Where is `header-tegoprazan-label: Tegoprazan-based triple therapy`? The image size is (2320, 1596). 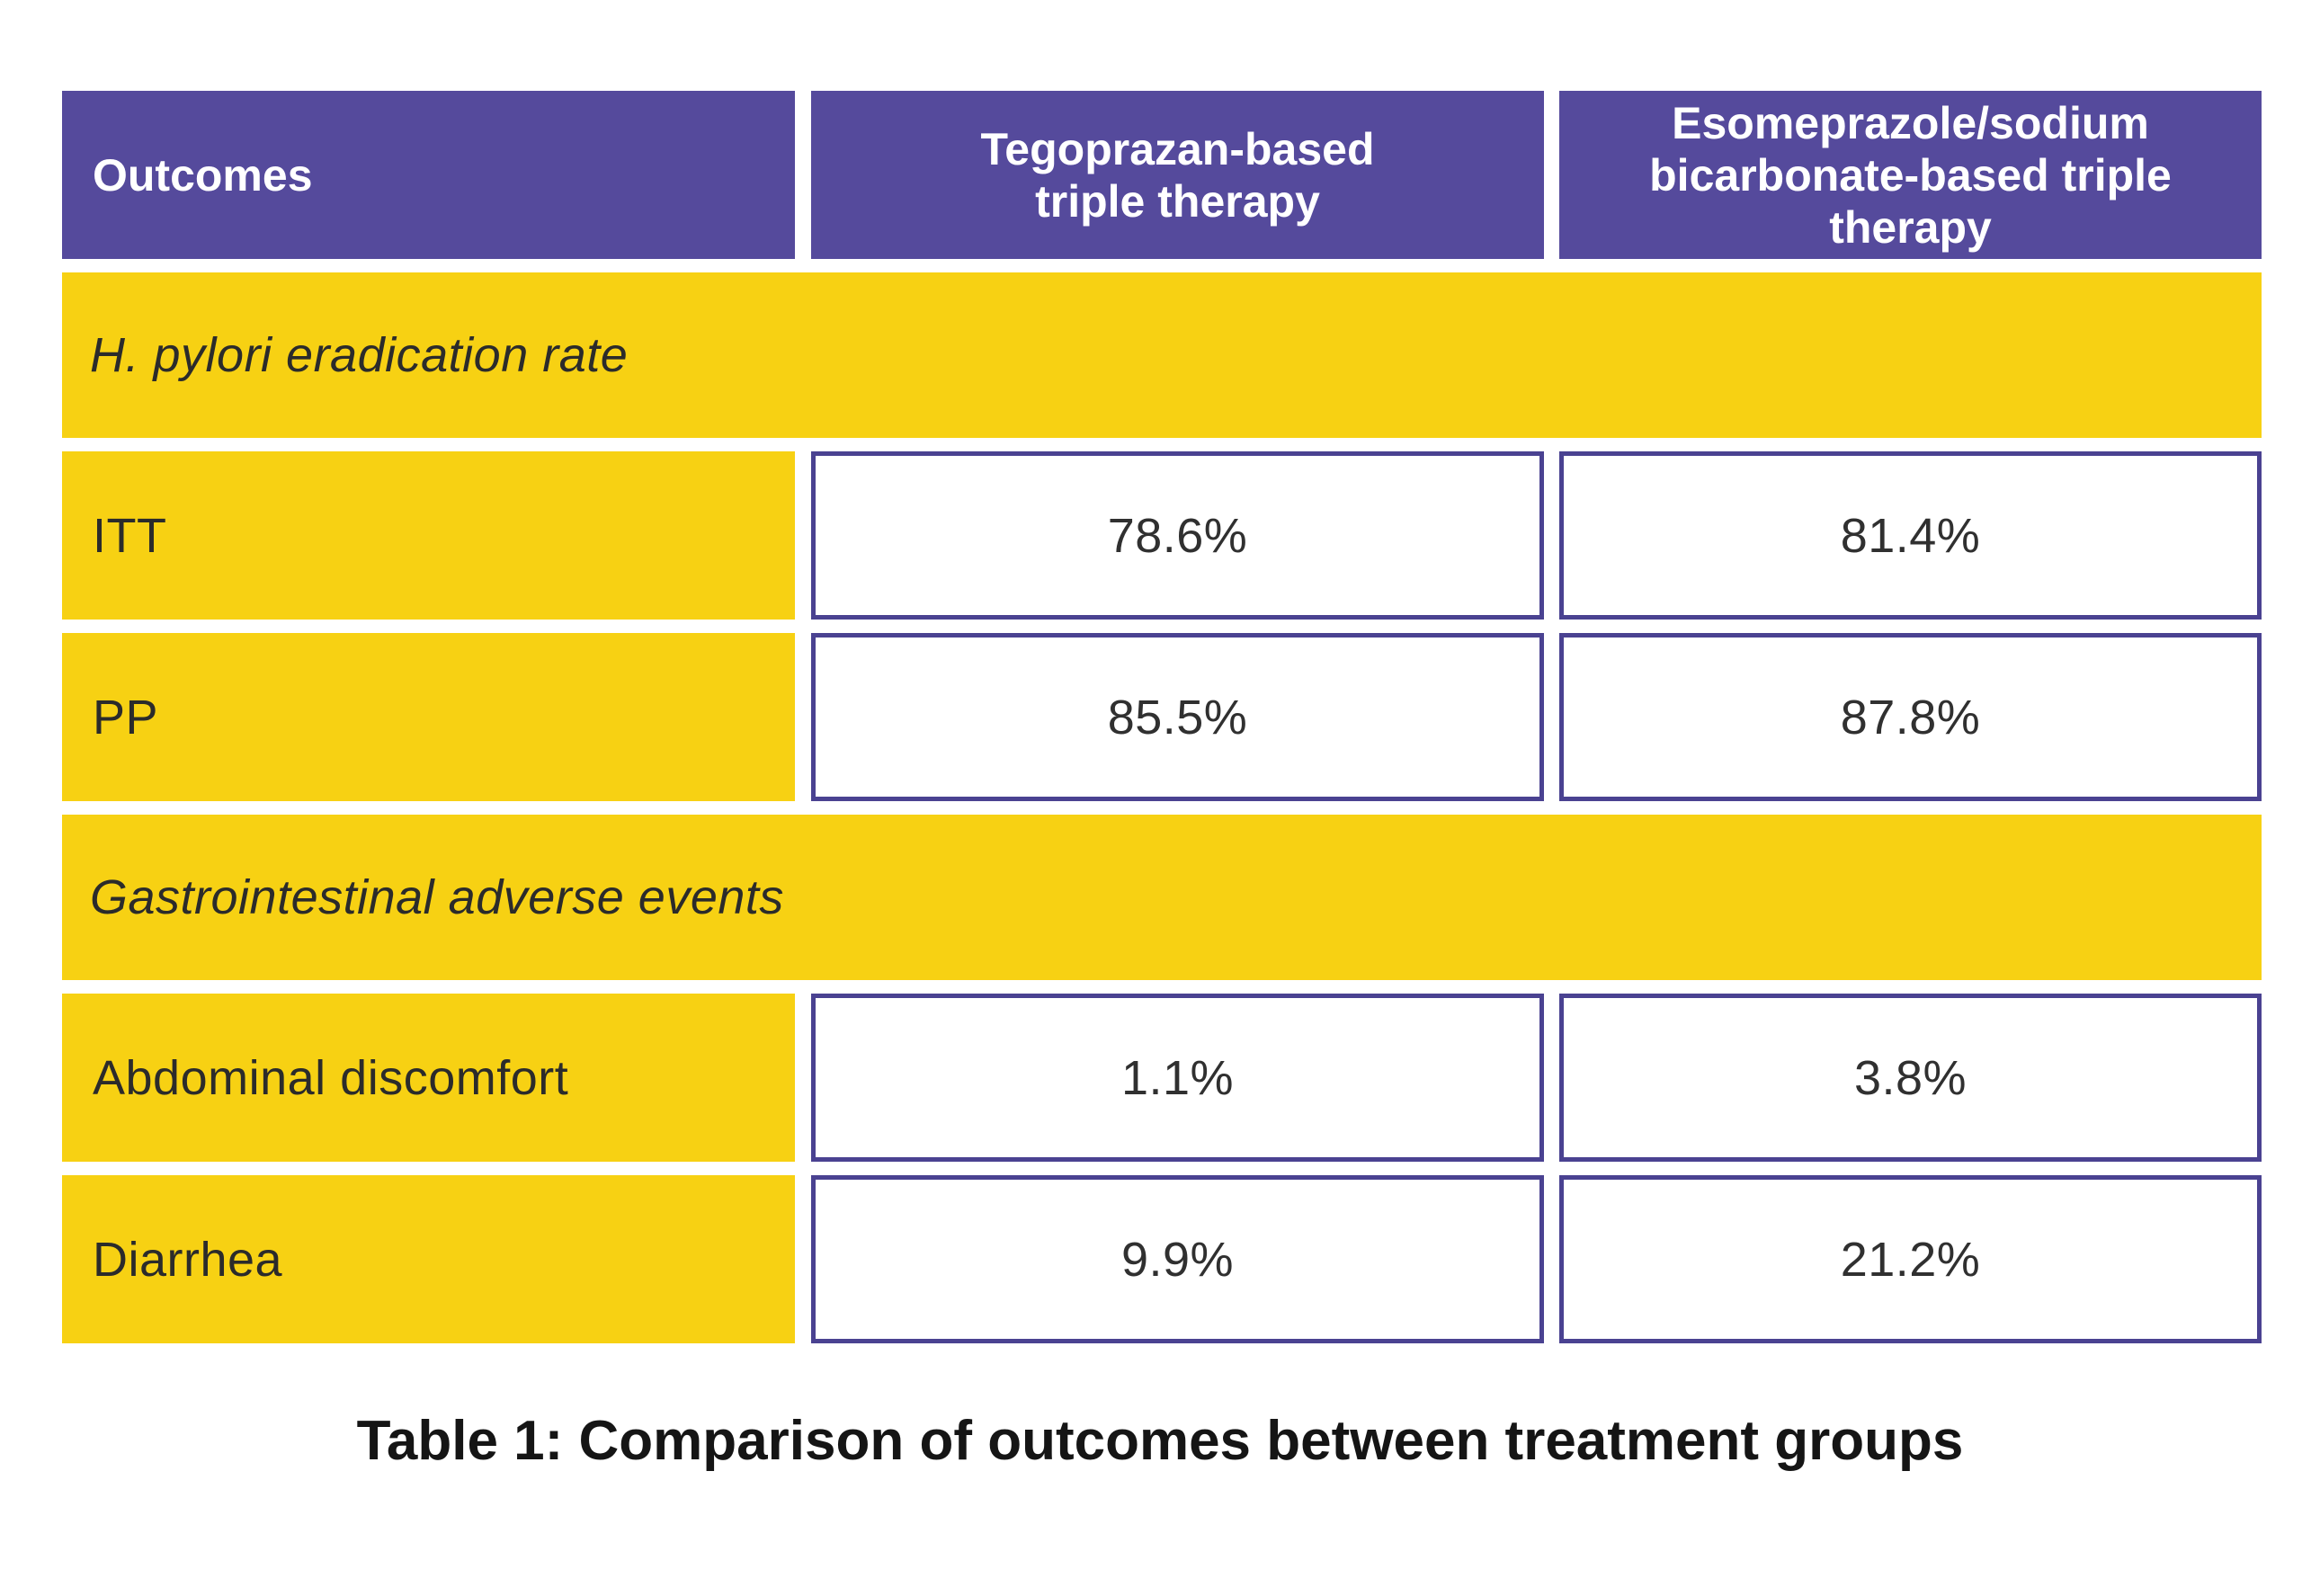 header-tegoprazan-label: Tegoprazan-based triple therapy is located at coordinates (1177, 175).